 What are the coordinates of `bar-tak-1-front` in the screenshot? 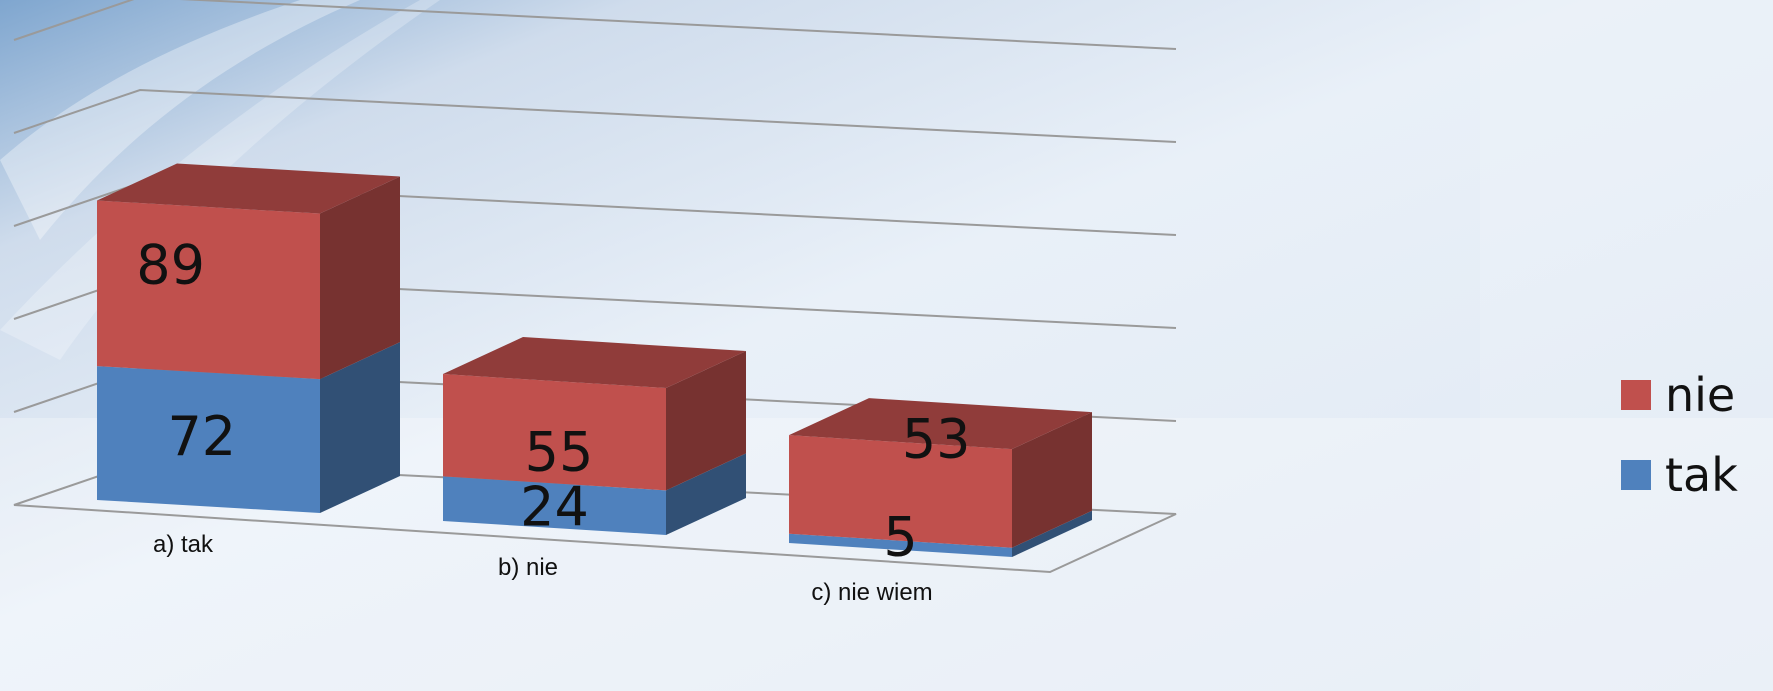 It's located at (208, 439).